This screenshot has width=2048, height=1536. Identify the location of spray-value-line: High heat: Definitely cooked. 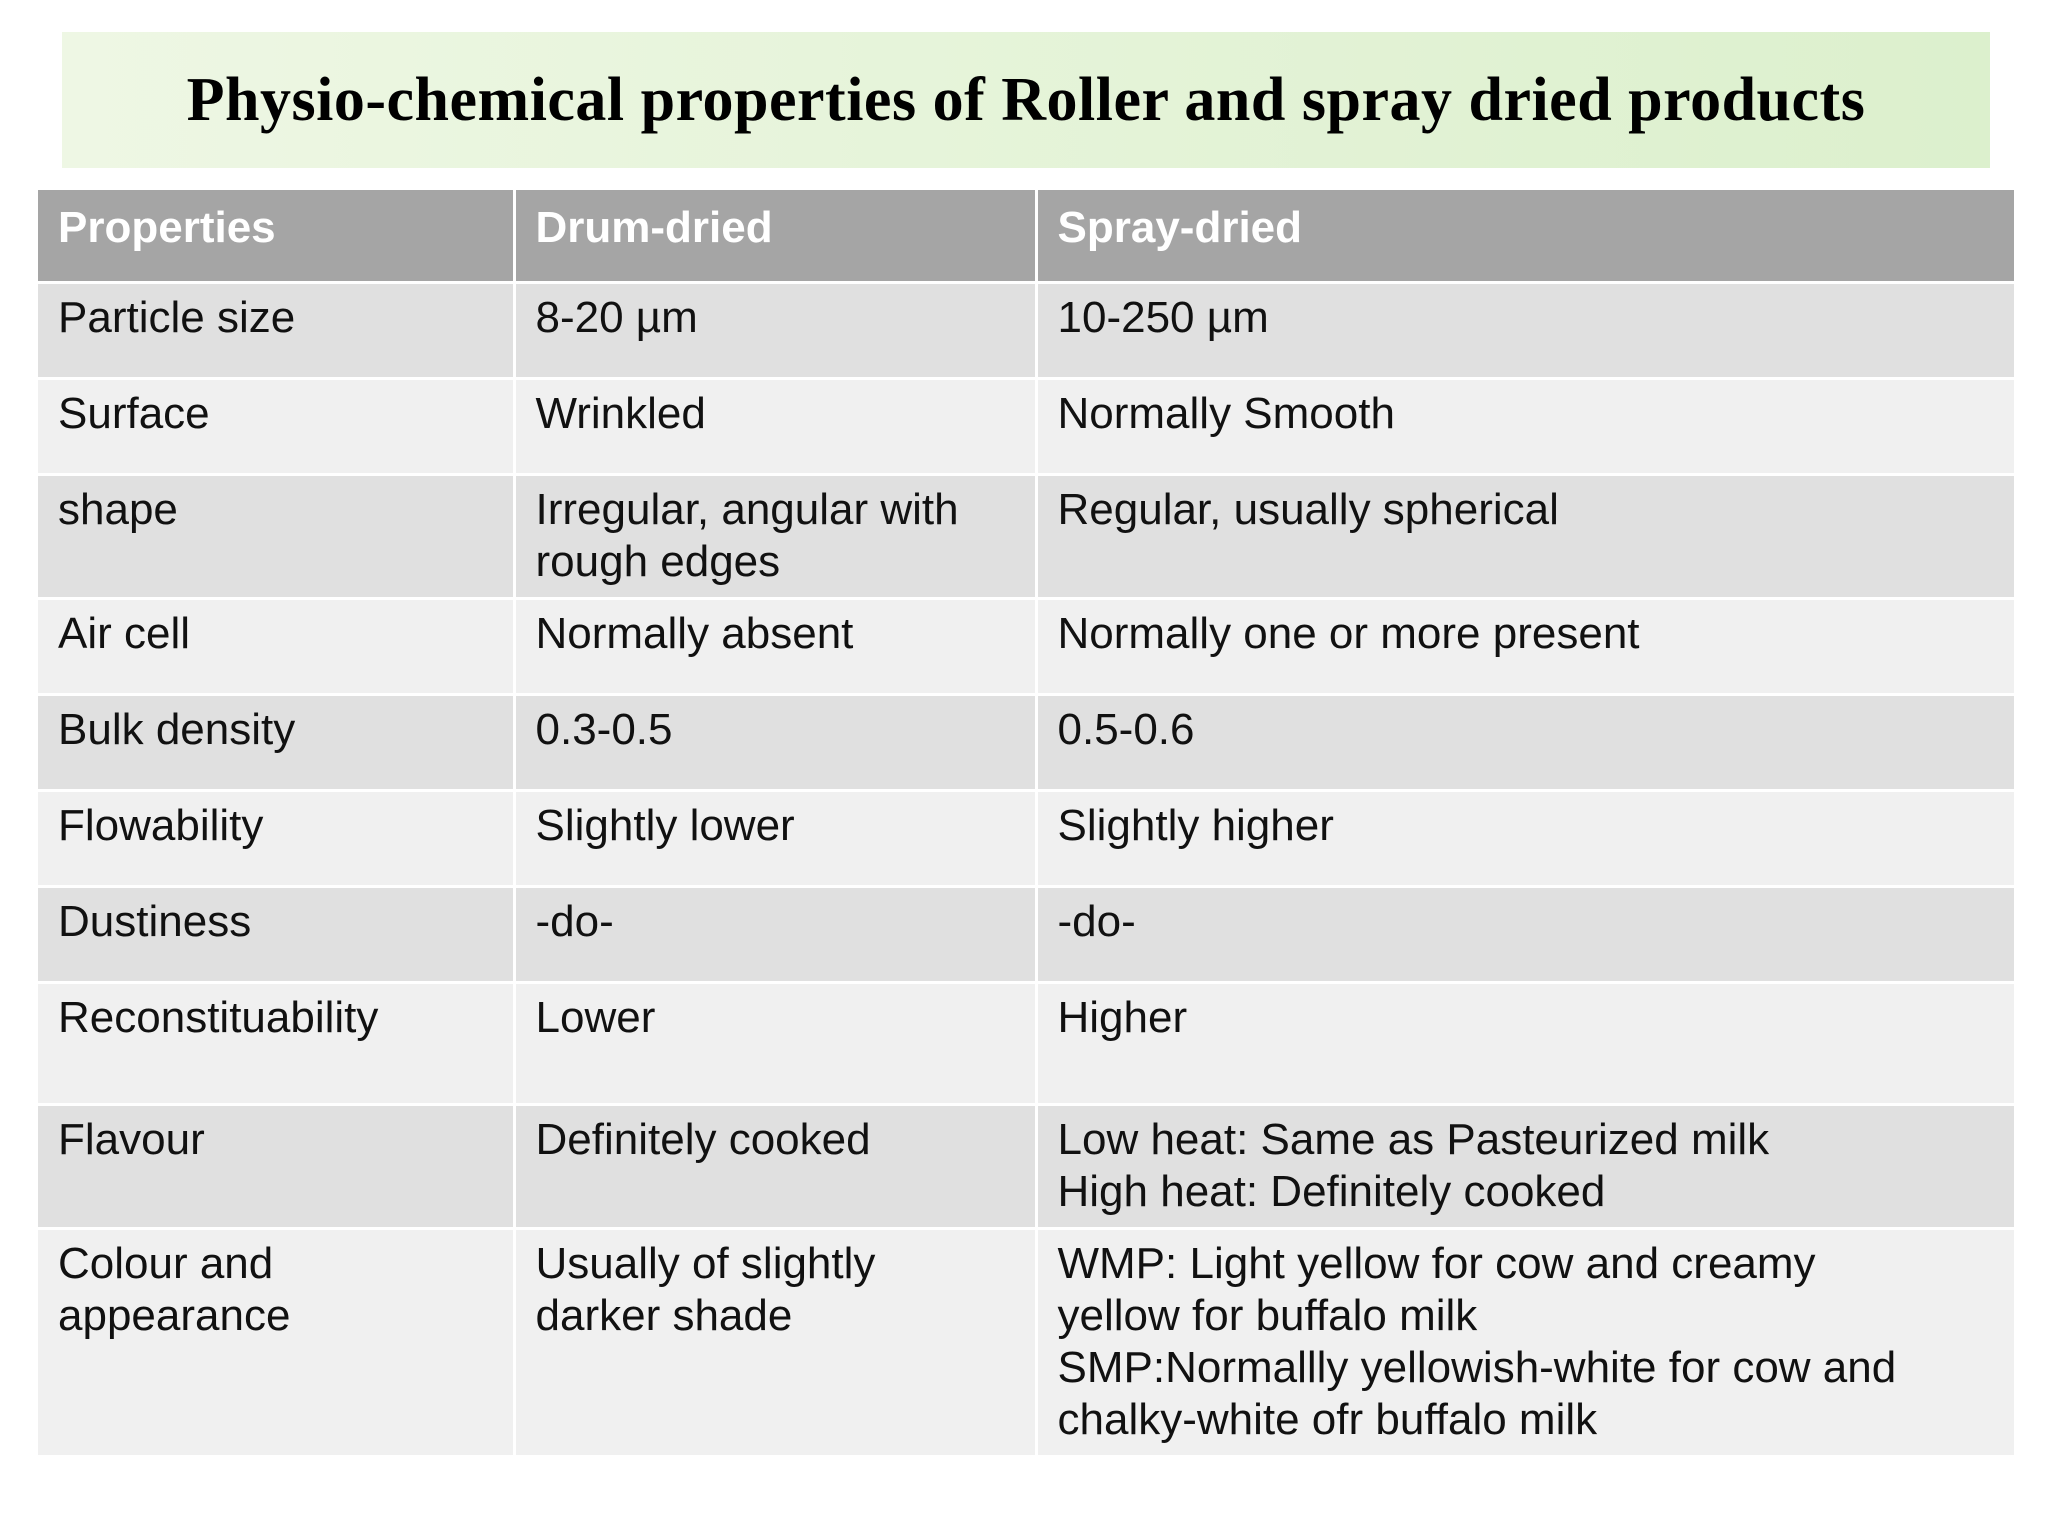
(1331, 1191).